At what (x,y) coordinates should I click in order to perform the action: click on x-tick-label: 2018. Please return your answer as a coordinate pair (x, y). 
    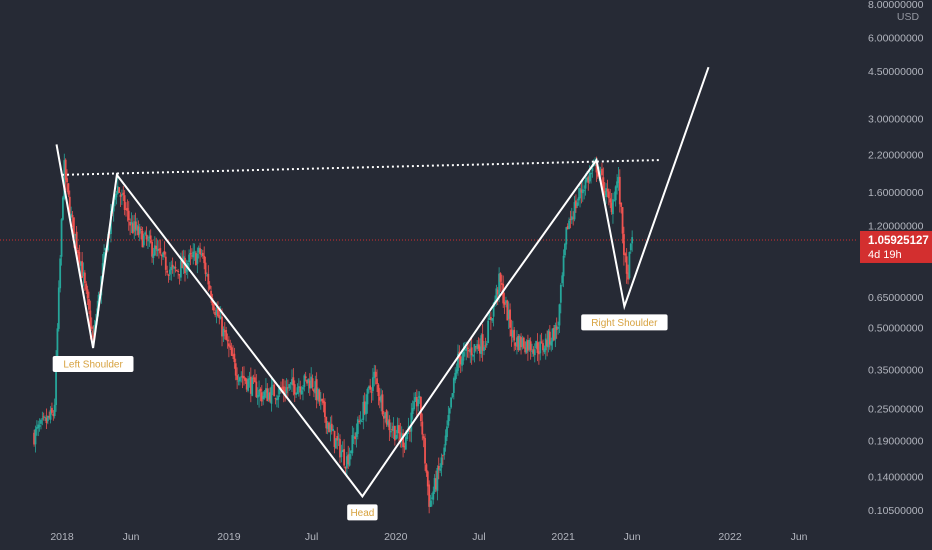
    Looking at the image, I should click on (62, 537).